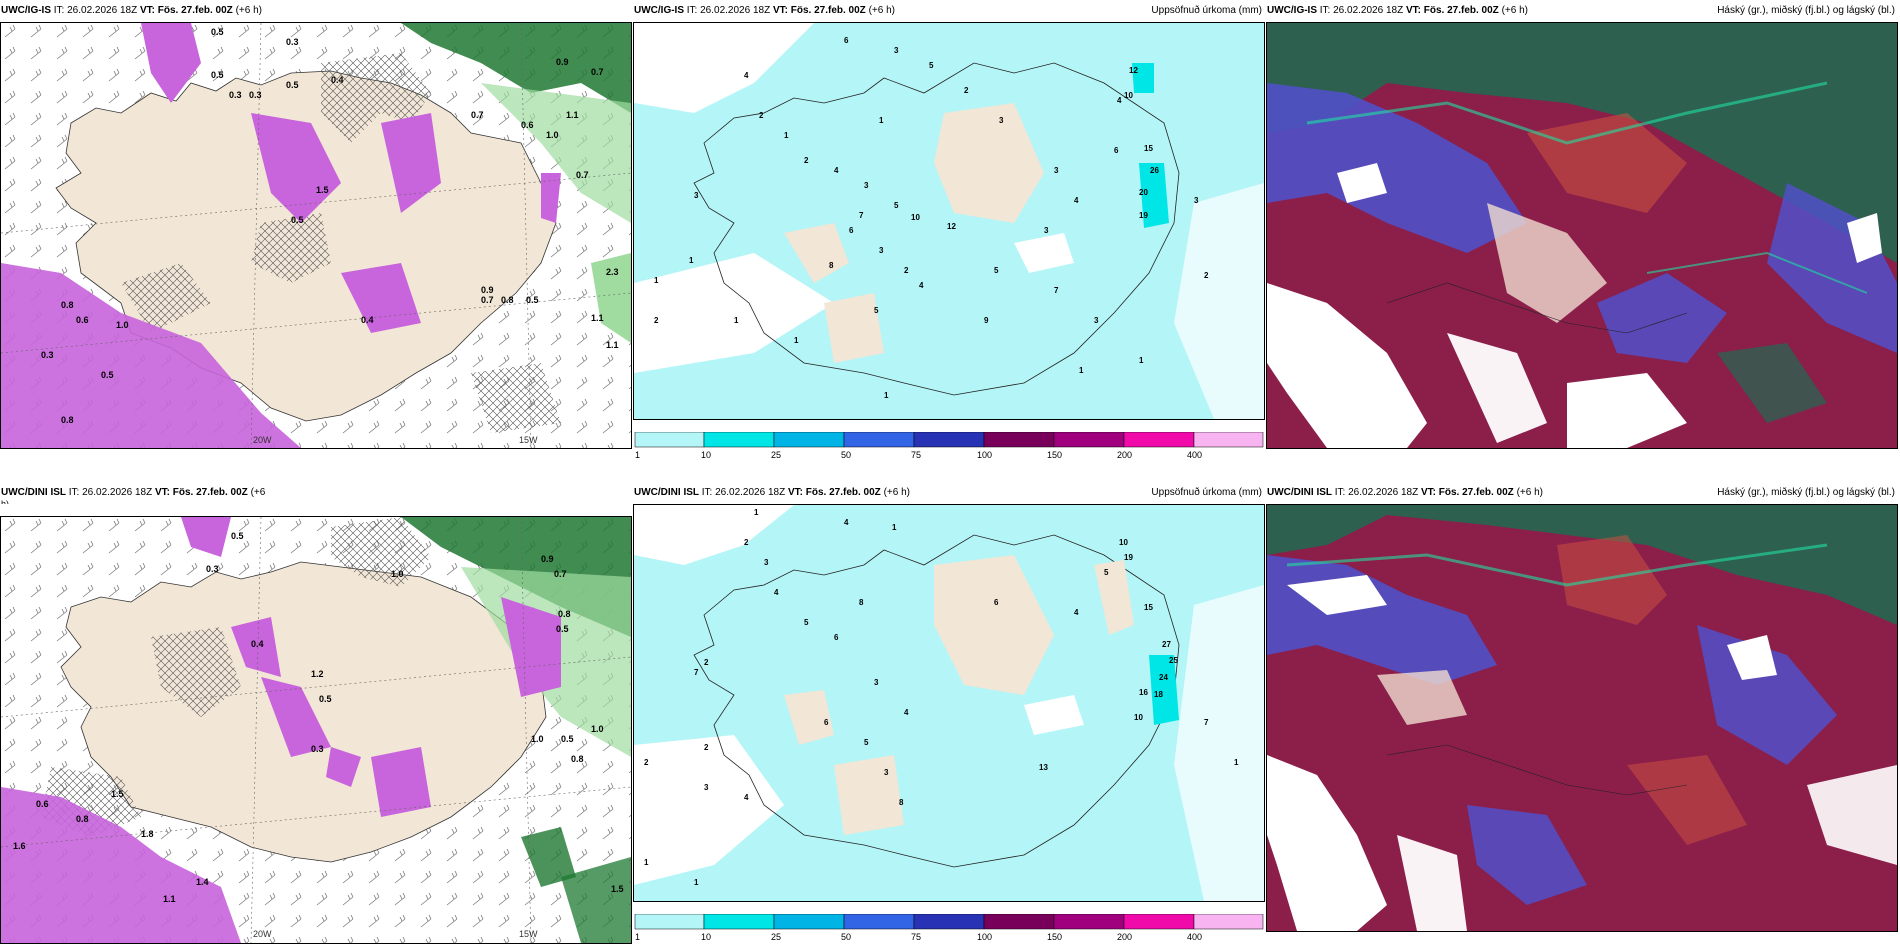  Describe the element at coordinates (26, 10) in the screenshot. I see `model-name: UWC/IG-IS` at that location.